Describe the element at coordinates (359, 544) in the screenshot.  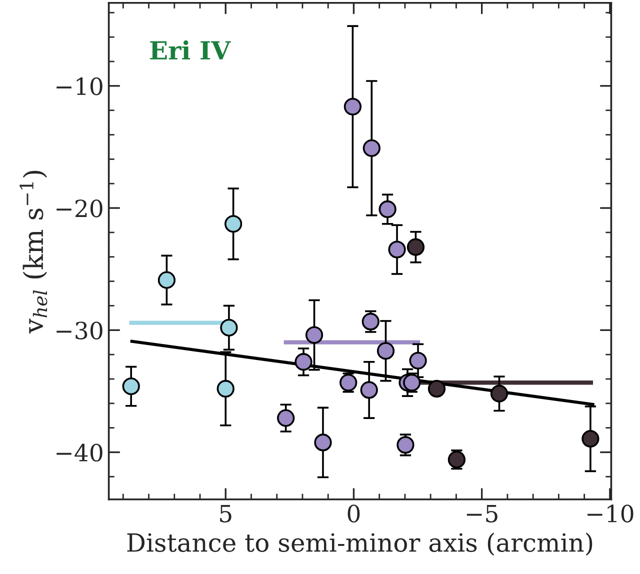
I see `x-axis-title: Distance to semi-minor axis (arcmin)` at that location.